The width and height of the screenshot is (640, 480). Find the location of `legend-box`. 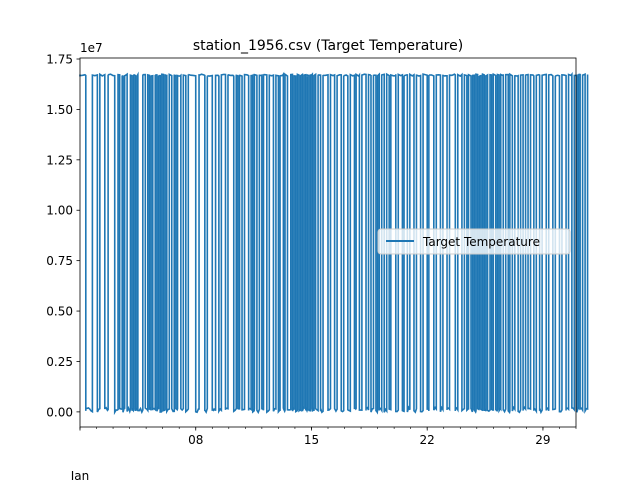

legend-box is located at coordinates (474, 241).